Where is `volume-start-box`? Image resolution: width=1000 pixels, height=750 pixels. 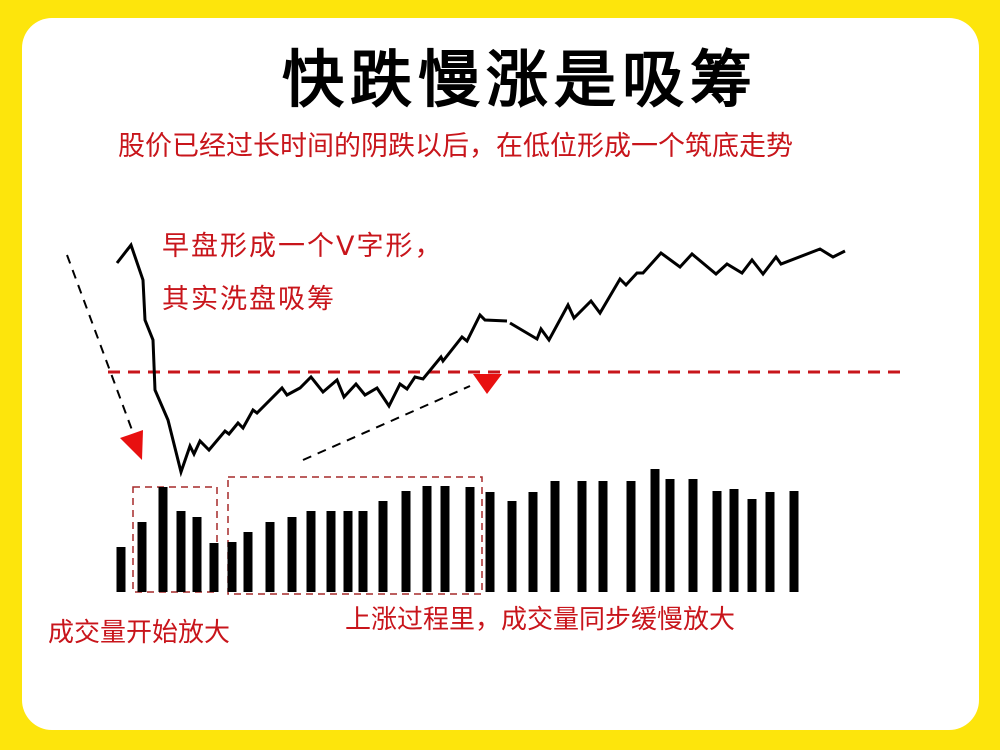
volume-start-box is located at coordinates (175, 539).